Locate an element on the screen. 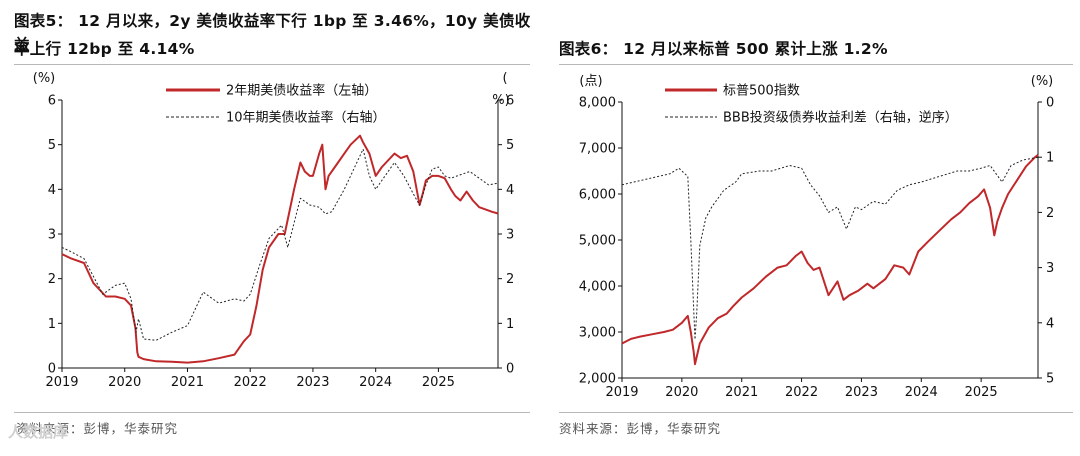 Image resolution: width=1080 pixels, height=456 pixels. right-legend-label-2: BBB投资级债券收益利差（右轴，逆序） is located at coordinates (840, 118).